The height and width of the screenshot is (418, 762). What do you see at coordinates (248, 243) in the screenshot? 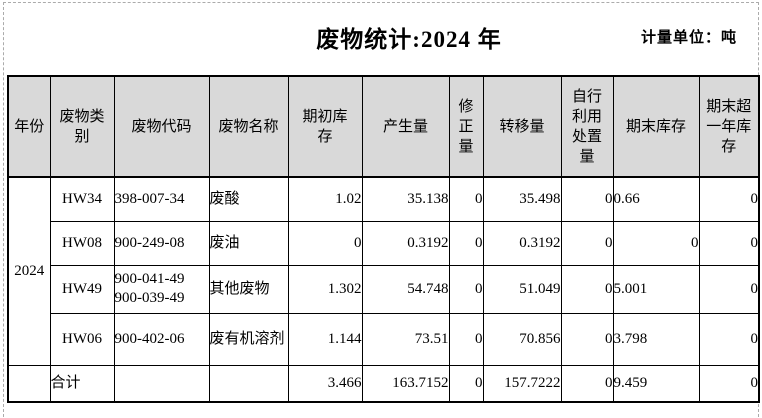
I see `cell-name: 废油` at bounding box center [248, 243].